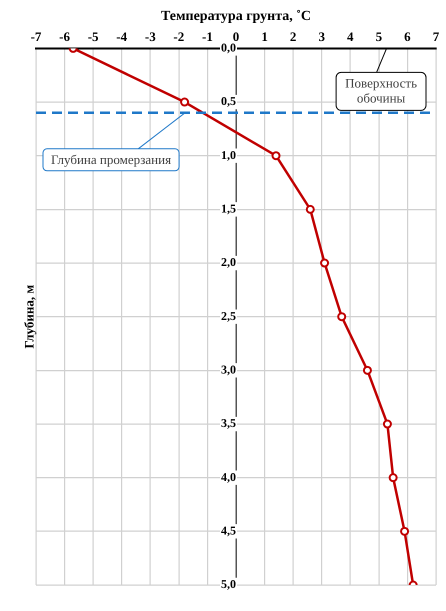  Describe the element at coordinates (228, 262) in the screenshot. I see `y-tick-label: 2,0` at that location.